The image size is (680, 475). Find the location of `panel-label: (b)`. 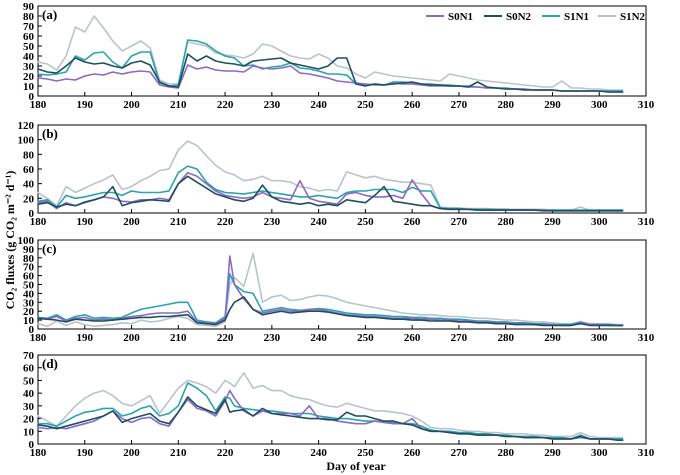

panel-label: (b) is located at coordinates (50, 133).